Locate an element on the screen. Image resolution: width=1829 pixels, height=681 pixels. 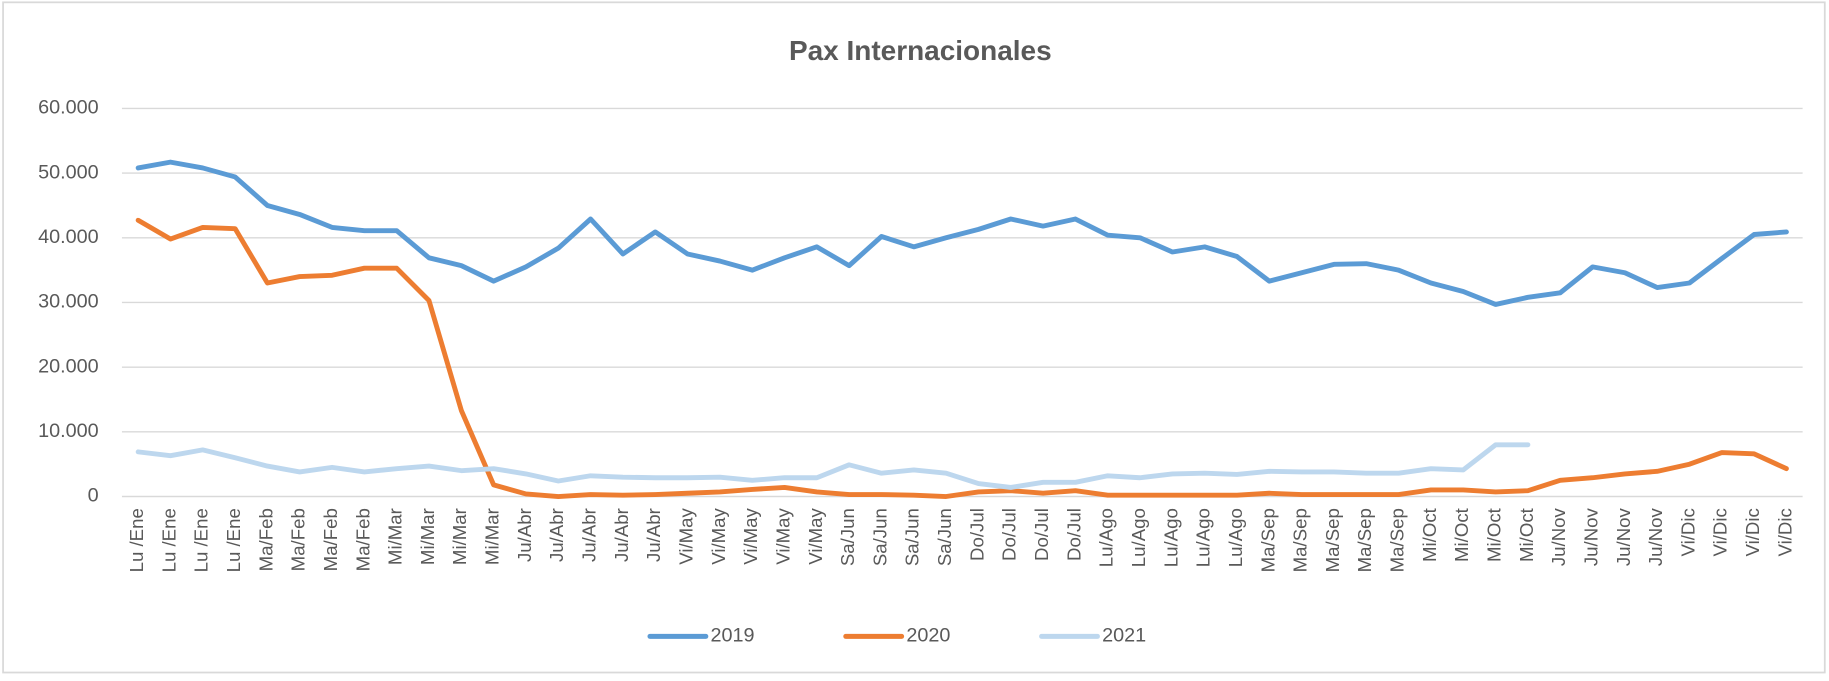
legend-label: 2021 is located at coordinates (1124, 636).